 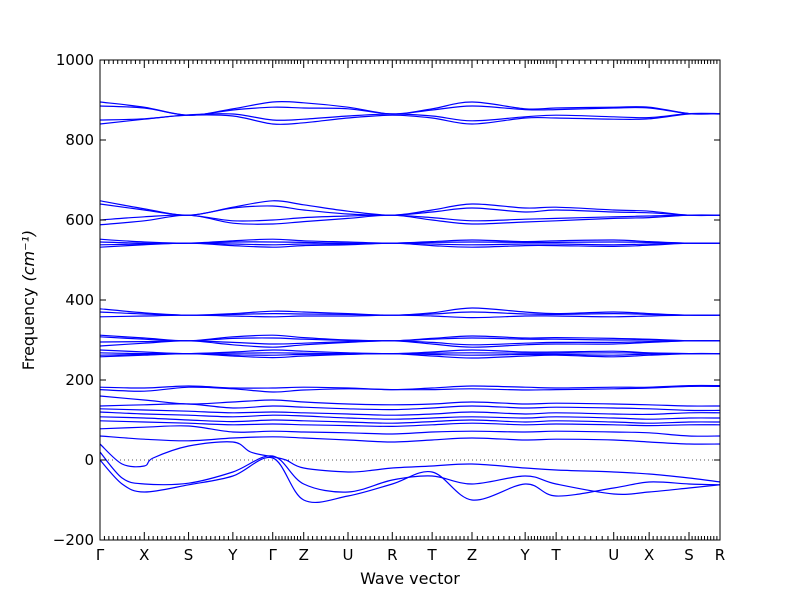 What do you see at coordinates (410, 578) in the screenshot?
I see `x-axis-title: Wave vector` at bounding box center [410, 578].